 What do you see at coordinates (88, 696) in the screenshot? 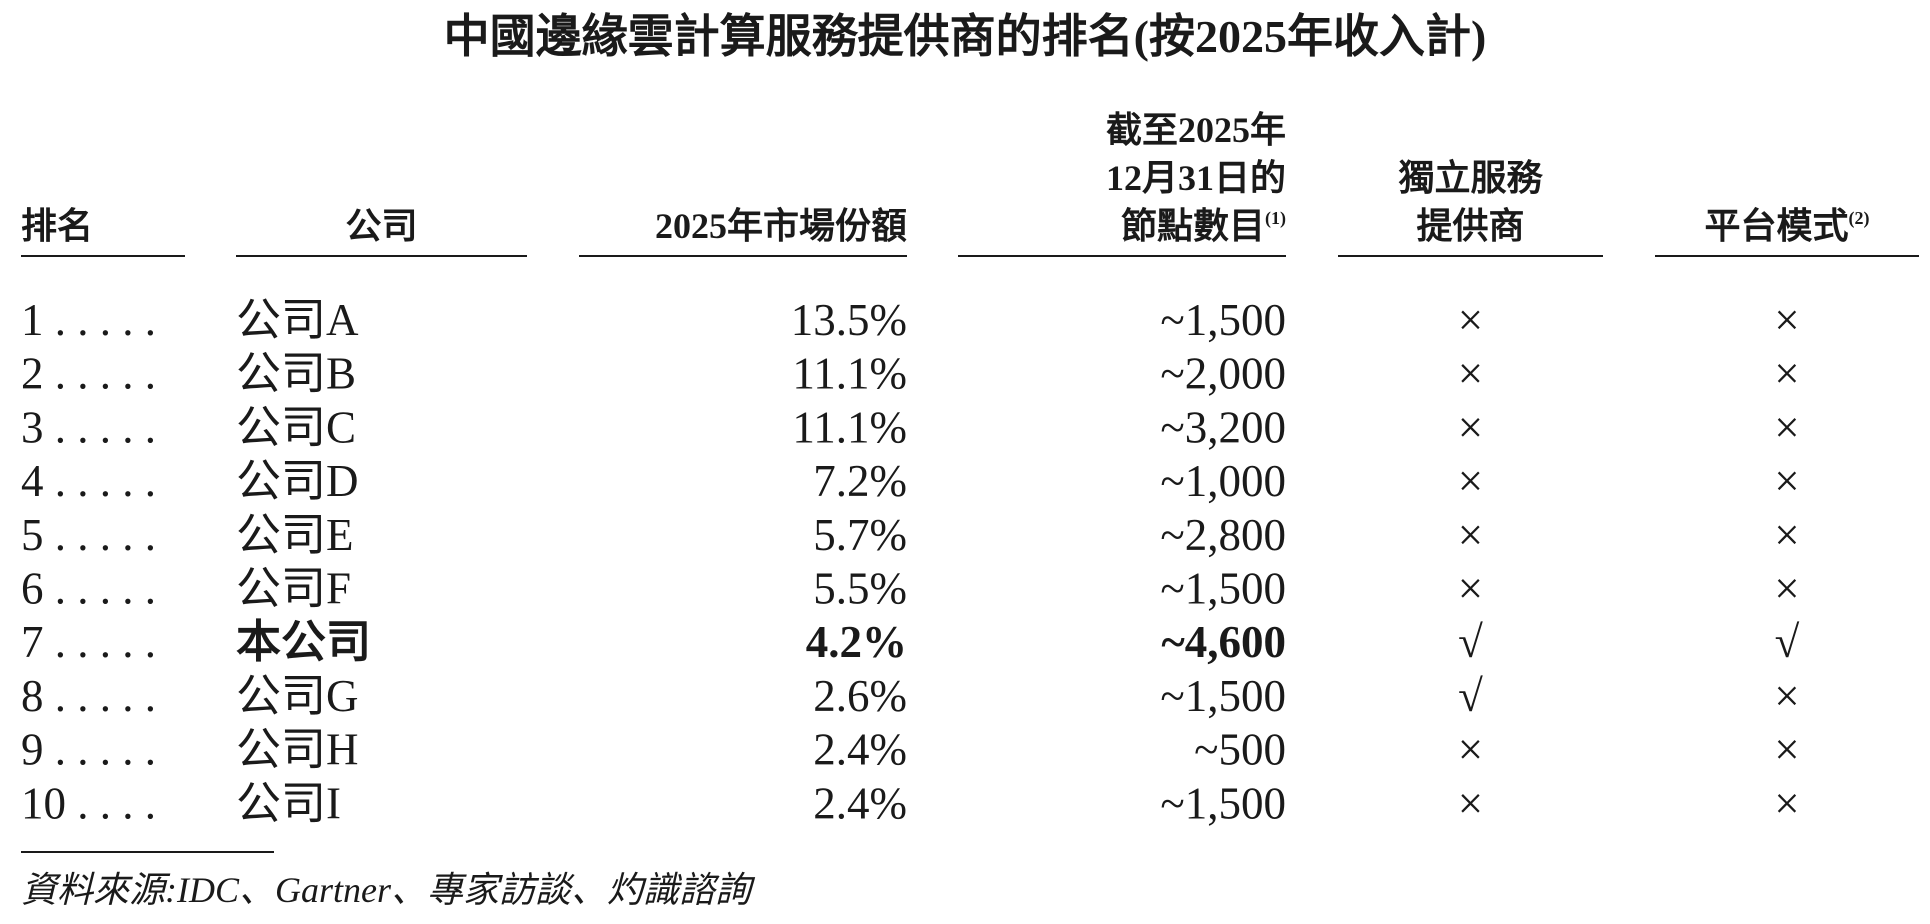
I see `table-cell: 8 . . . . .` at bounding box center [88, 696].